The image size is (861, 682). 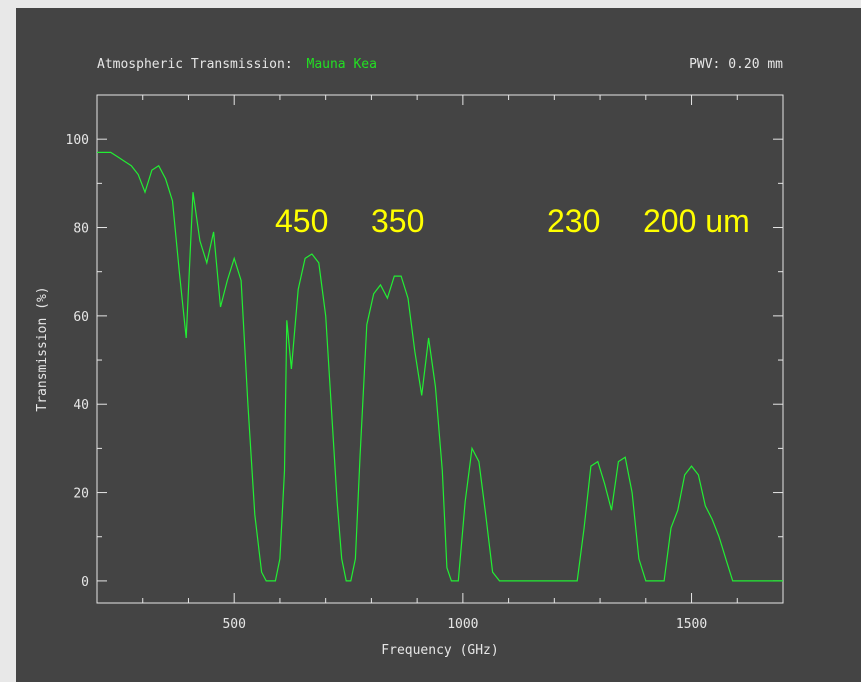 What do you see at coordinates (81, 405) in the screenshot?
I see `y-tick-label: 40` at bounding box center [81, 405].